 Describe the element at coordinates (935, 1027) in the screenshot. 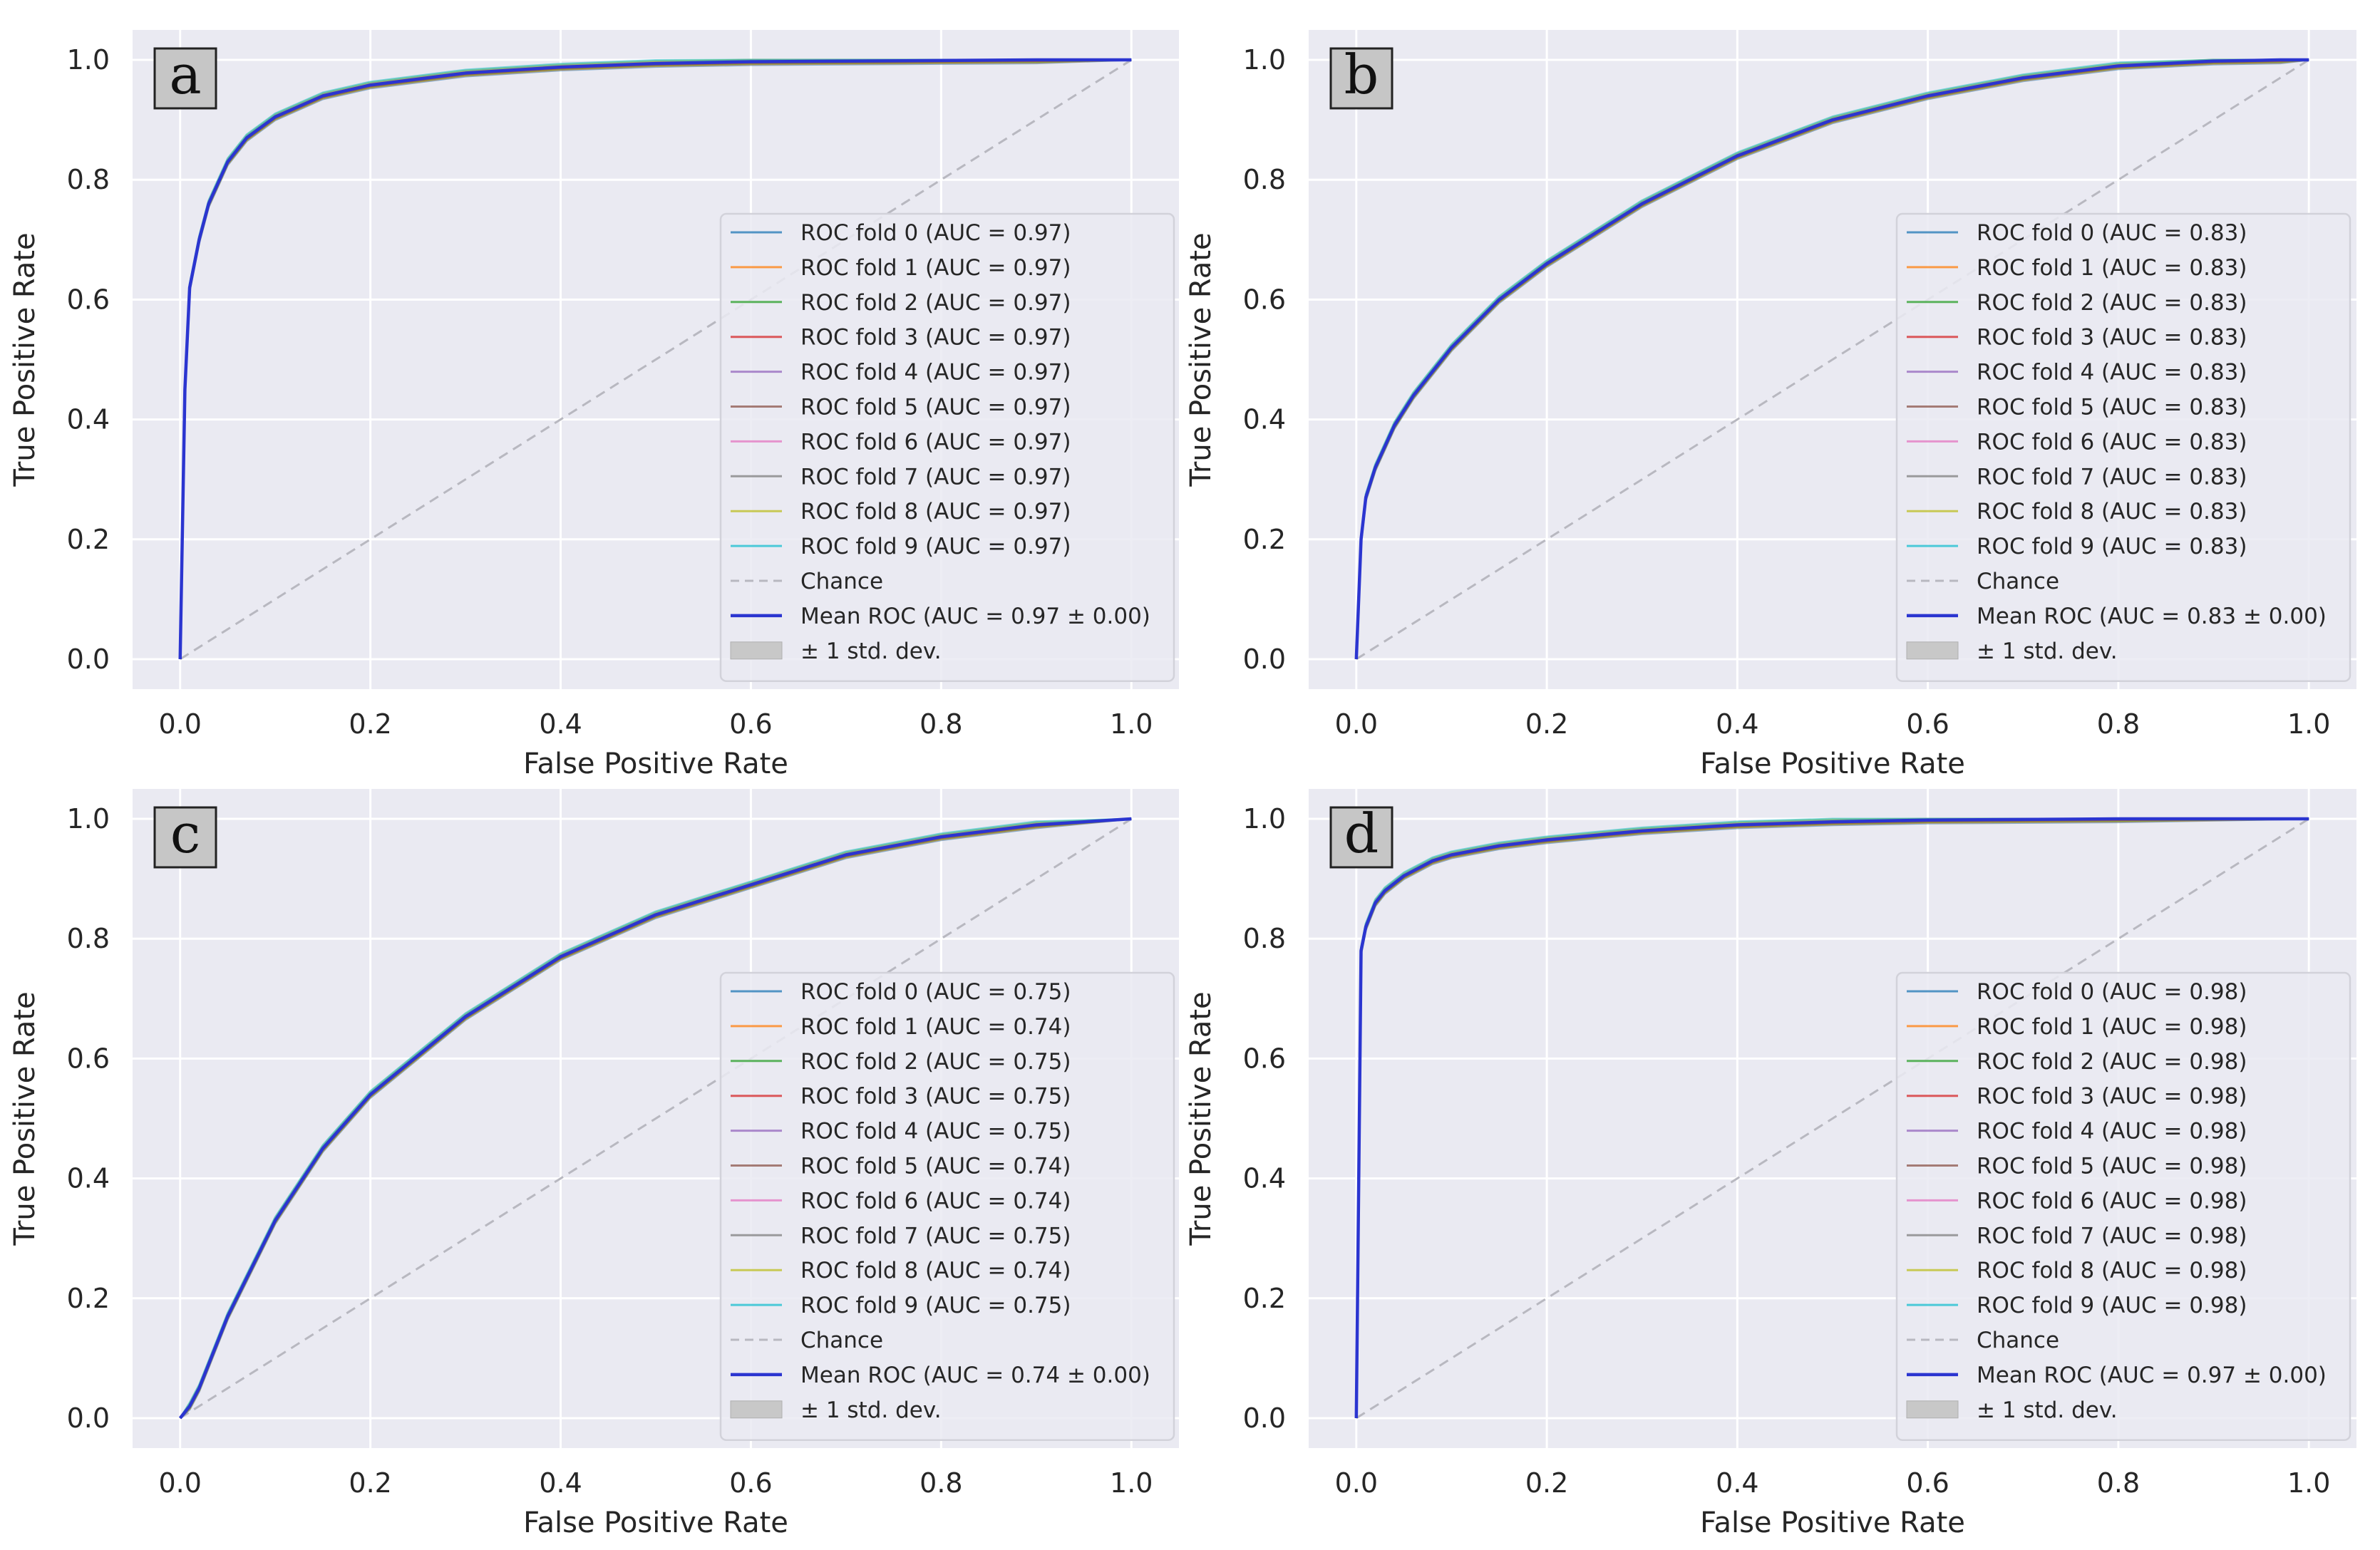

I see `legend-label: ROC fold 1 (AUC = 0.74)` at that location.